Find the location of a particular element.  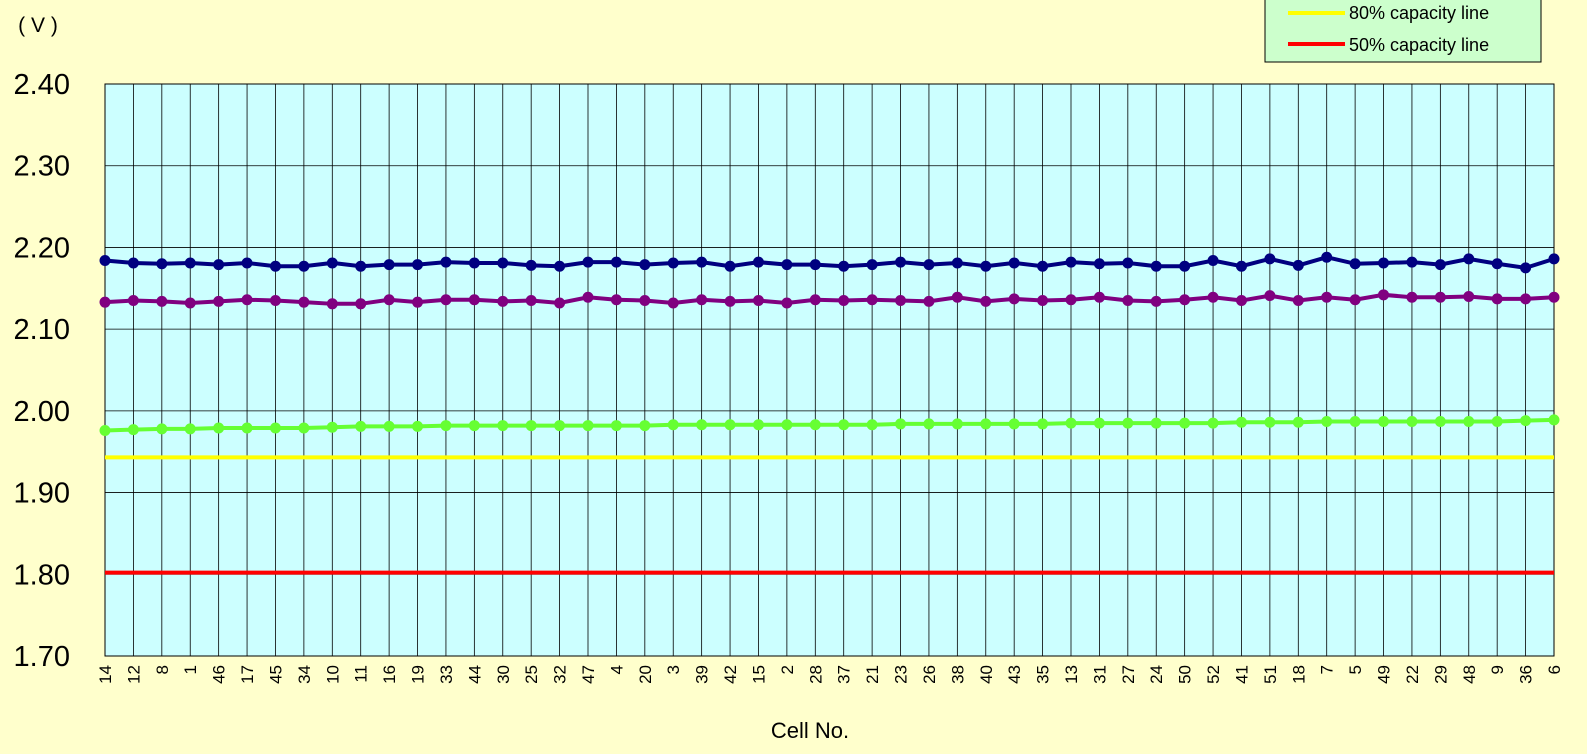

x-tick-label: 33 is located at coordinates (446, 674).